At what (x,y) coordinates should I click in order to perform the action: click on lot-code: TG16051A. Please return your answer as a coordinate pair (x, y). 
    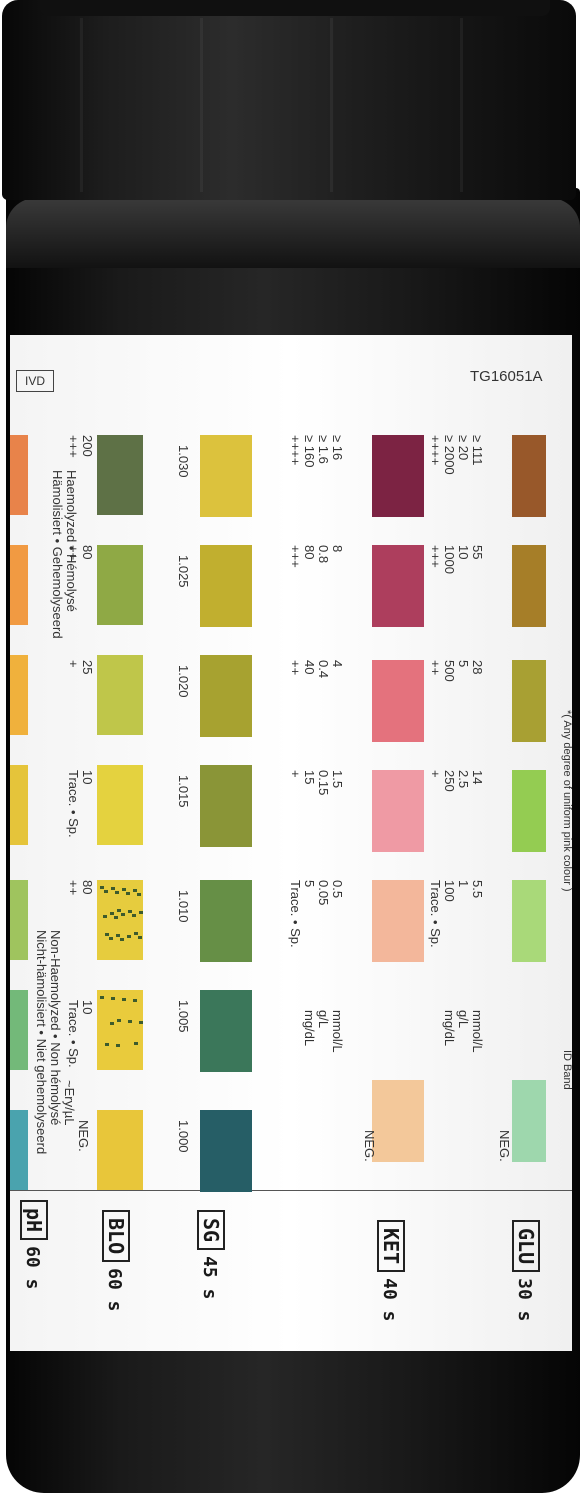
    Looking at the image, I should click on (506, 376).